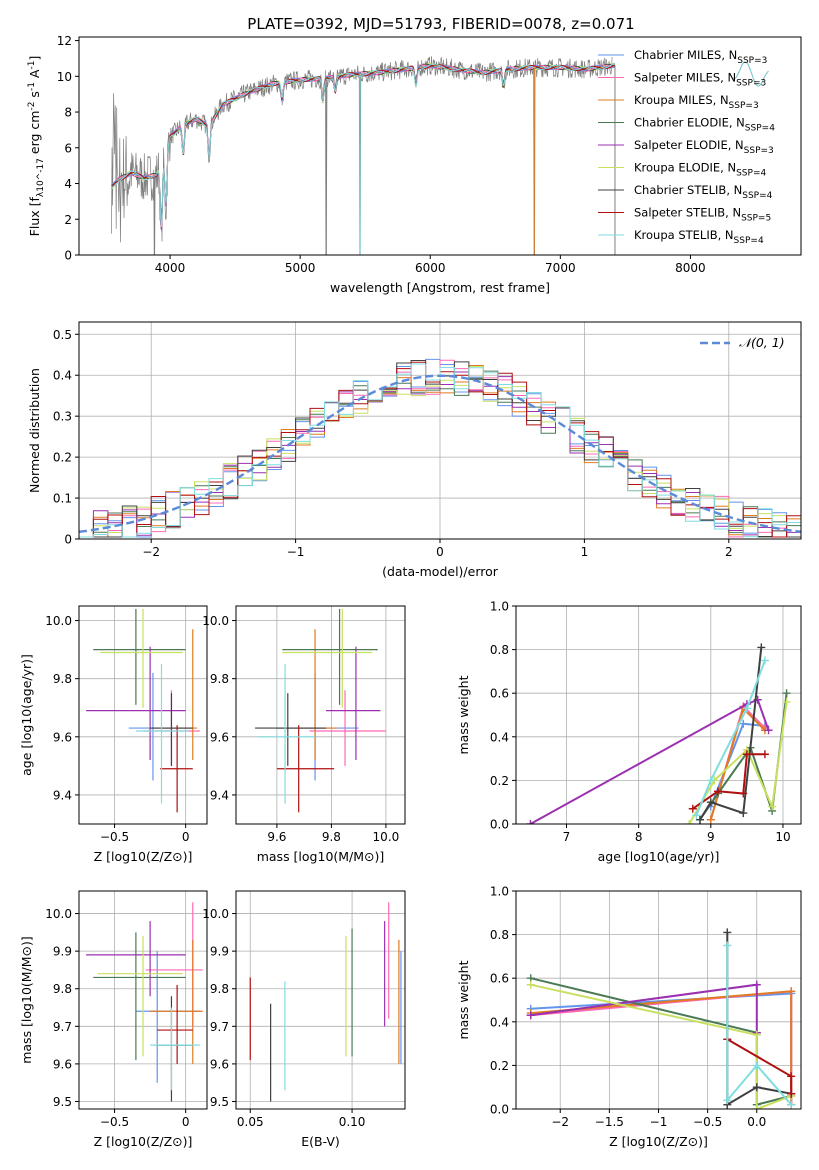 The height and width of the screenshot is (1170, 819). Describe the element at coordinates (440, 449) in the screenshot. I see `histogram-chabrier-stelib` at that location.